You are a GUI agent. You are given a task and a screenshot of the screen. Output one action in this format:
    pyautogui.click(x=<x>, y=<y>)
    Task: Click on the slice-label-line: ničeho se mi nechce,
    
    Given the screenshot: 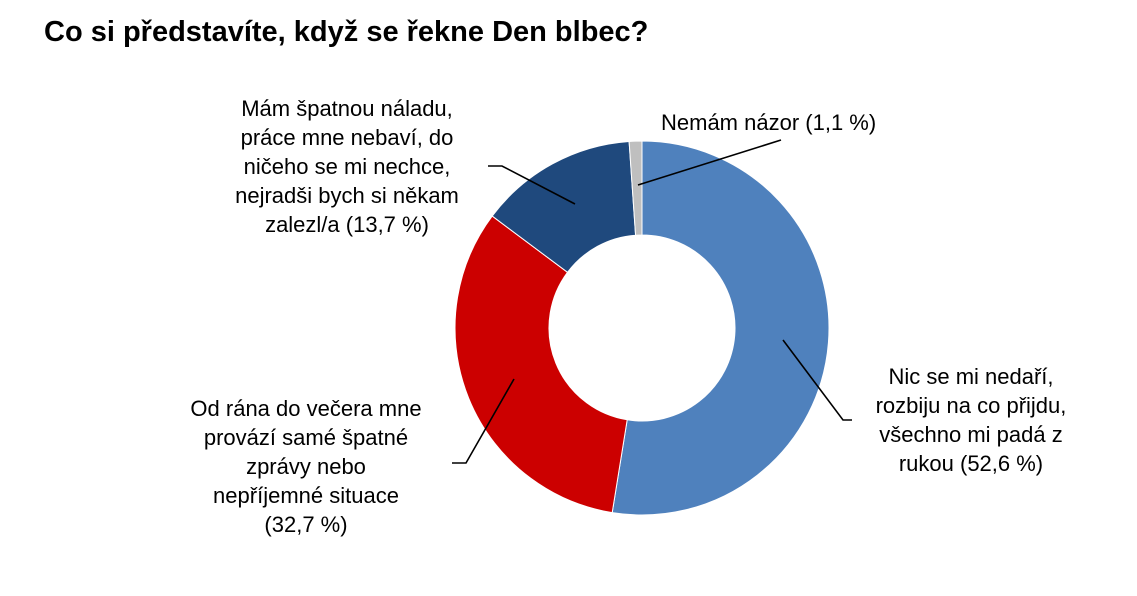 What is the action you would take?
    pyautogui.click(x=347, y=166)
    